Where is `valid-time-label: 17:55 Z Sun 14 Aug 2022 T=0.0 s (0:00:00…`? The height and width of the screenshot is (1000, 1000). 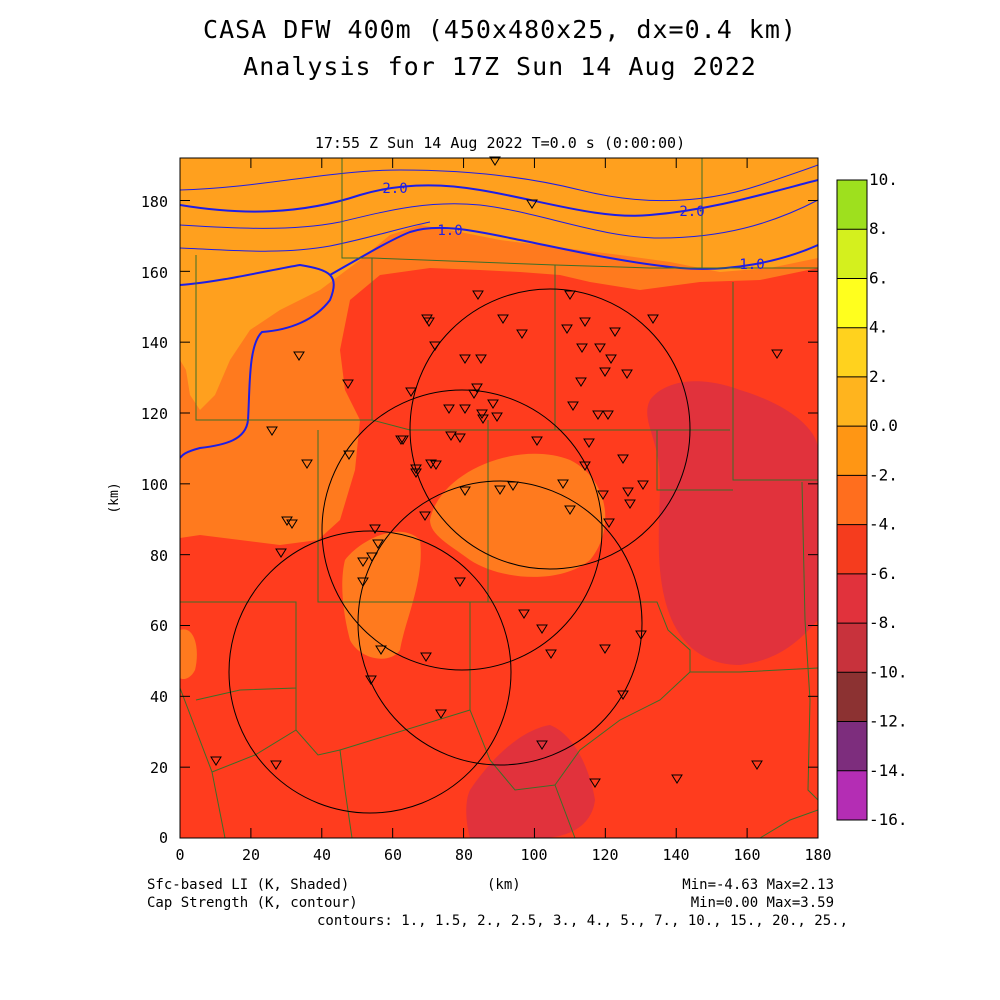
valid-time-label: 17:55 Z Sun 14 Aug 2022 T=0.0 s (0:00:00… is located at coordinates (500, 143).